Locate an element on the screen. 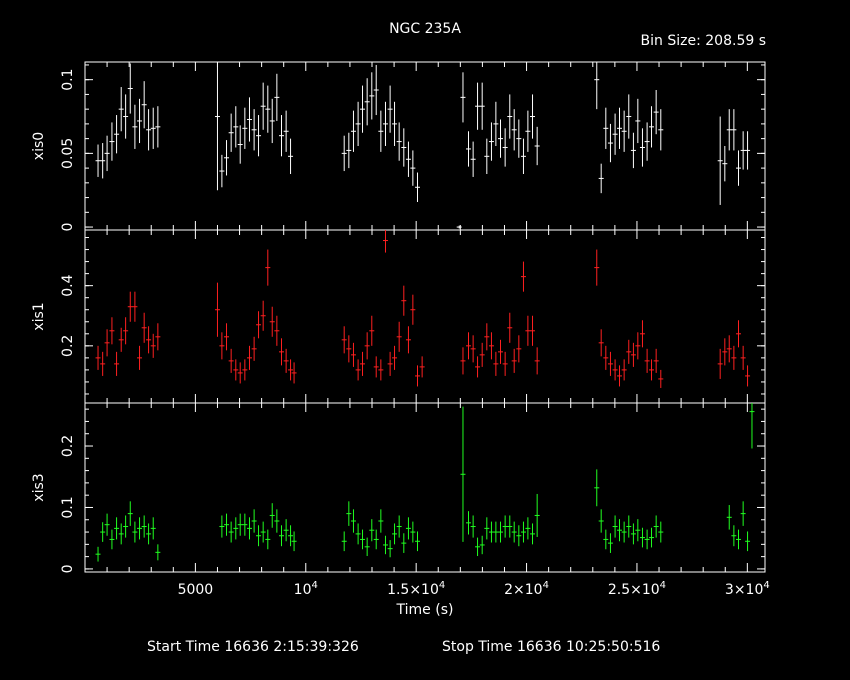 The width and height of the screenshot is (850, 680). x-tick-label: 3×104 is located at coordinates (747, 589).